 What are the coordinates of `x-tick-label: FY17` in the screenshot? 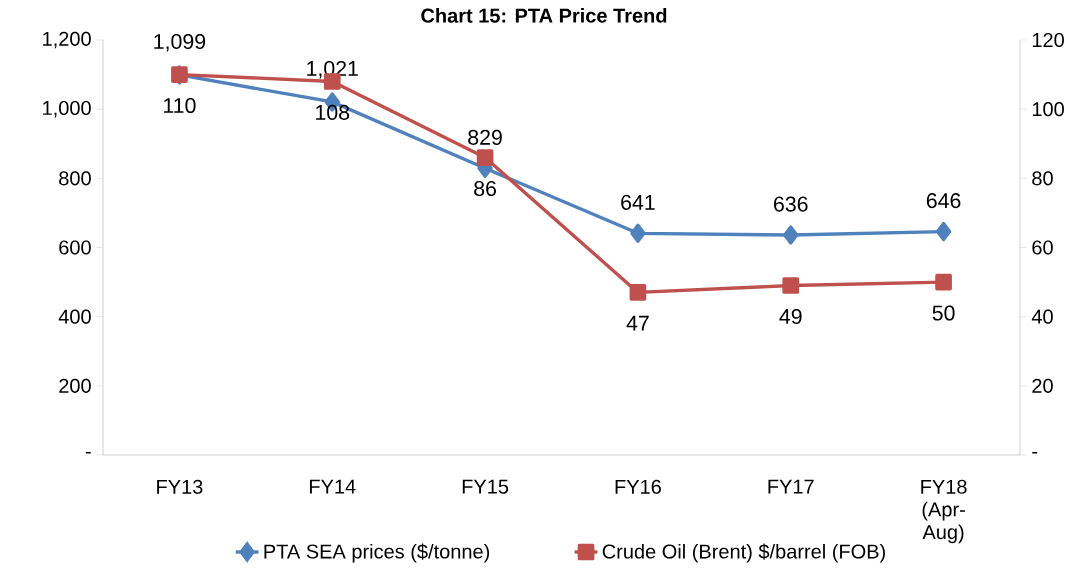 It's located at (791, 486).